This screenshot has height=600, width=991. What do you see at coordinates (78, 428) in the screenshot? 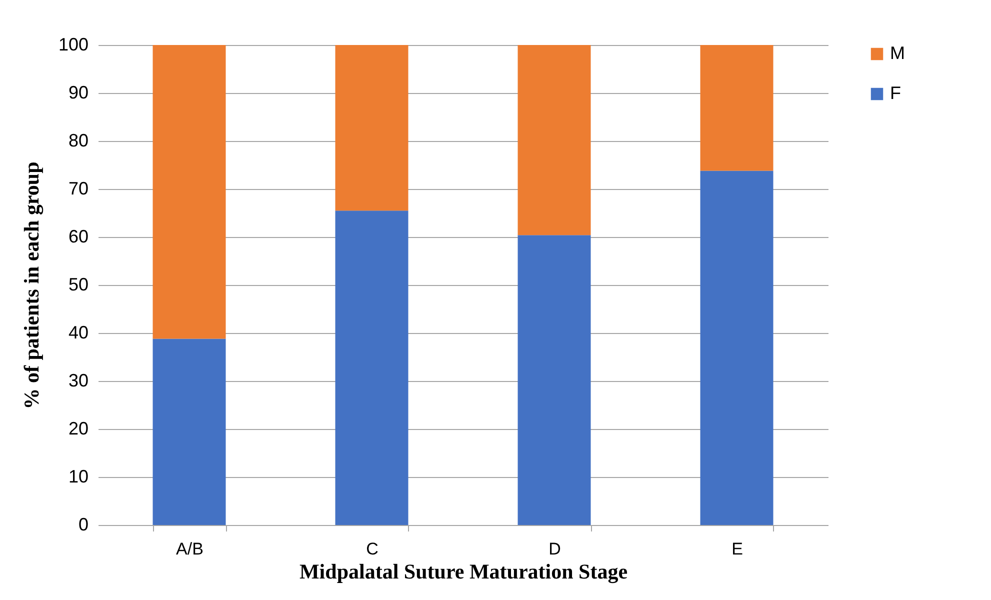
I see `y-tick-label: 20` at bounding box center [78, 428].